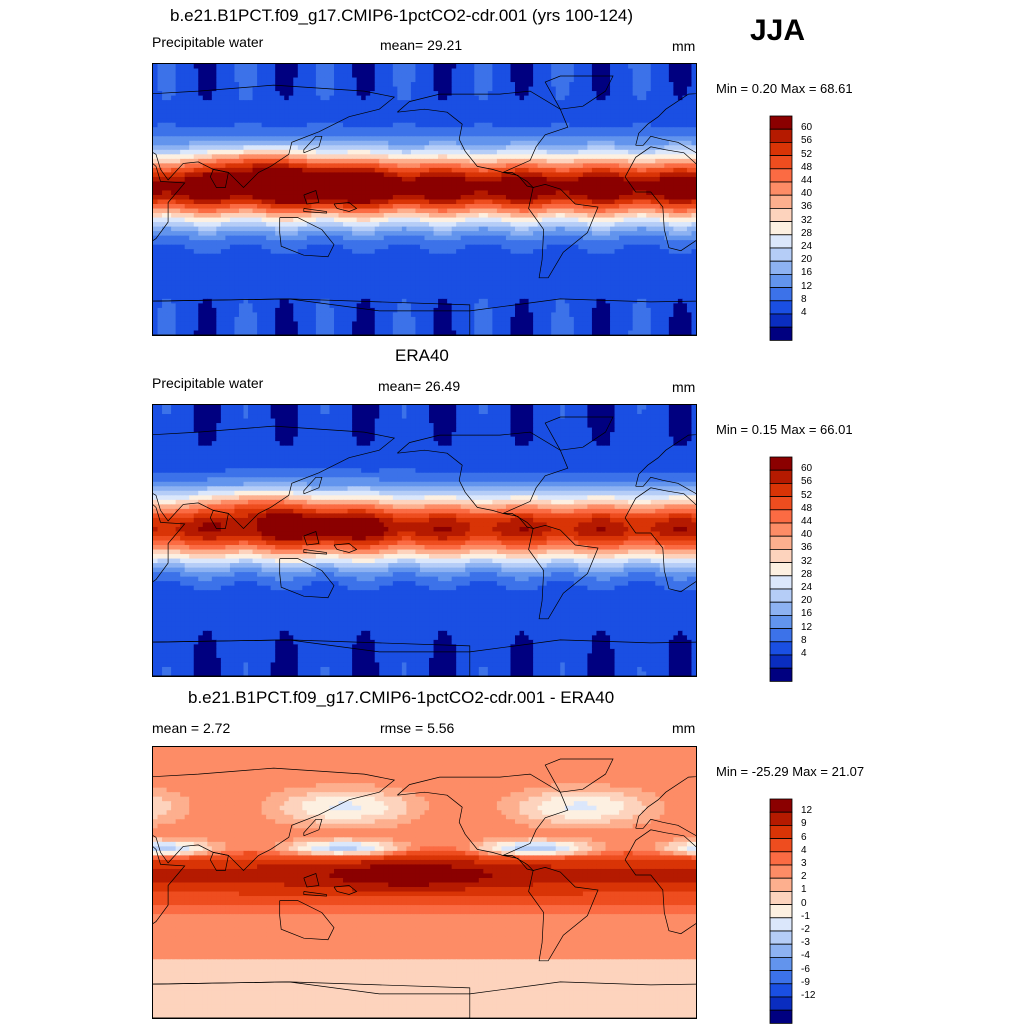 This screenshot has height=1024, width=1024. I want to click on panel-2-variable-label: Precipitable water, so click(207, 383).